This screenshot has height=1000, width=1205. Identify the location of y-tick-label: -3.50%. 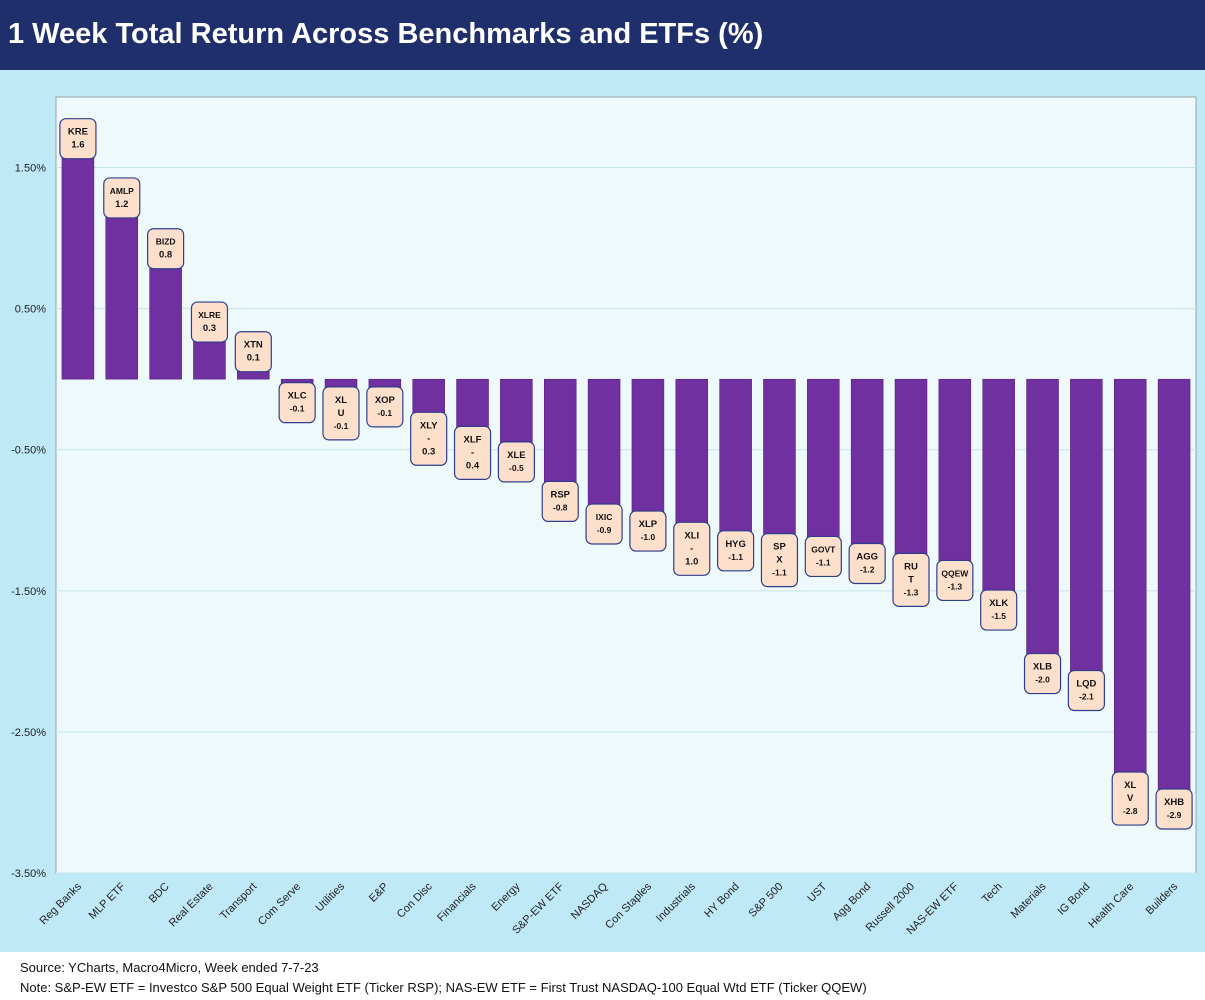
(28, 874).